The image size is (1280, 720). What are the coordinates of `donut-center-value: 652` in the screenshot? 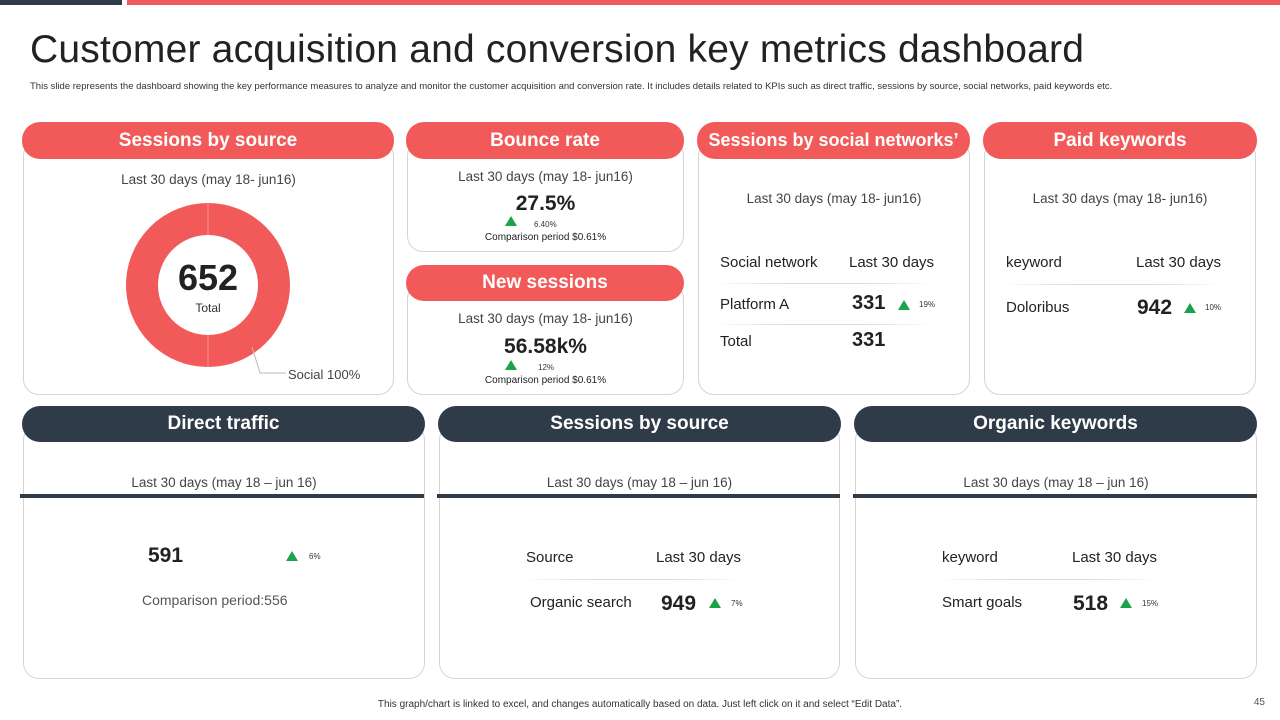 It's located at (208, 277).